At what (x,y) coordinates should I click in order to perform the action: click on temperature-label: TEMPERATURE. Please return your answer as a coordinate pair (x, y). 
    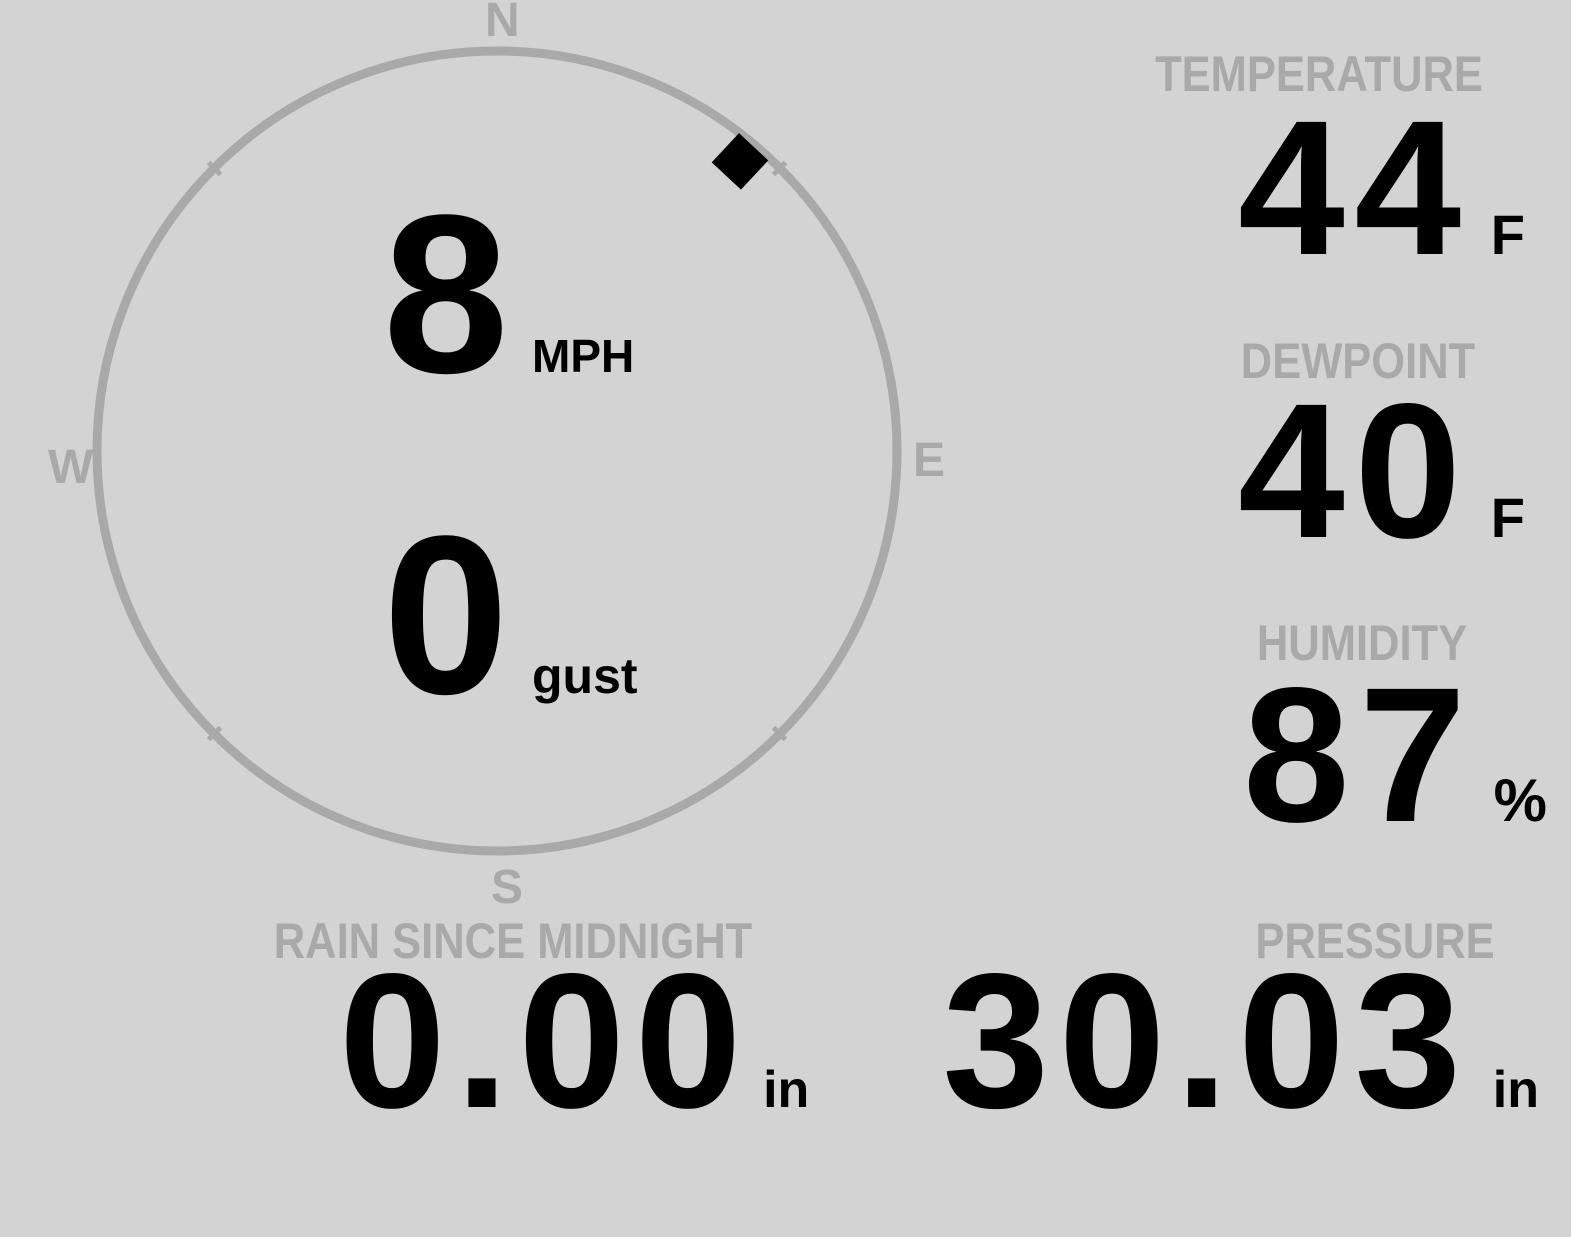
    Looking at the image, I should click on (1319, 74).